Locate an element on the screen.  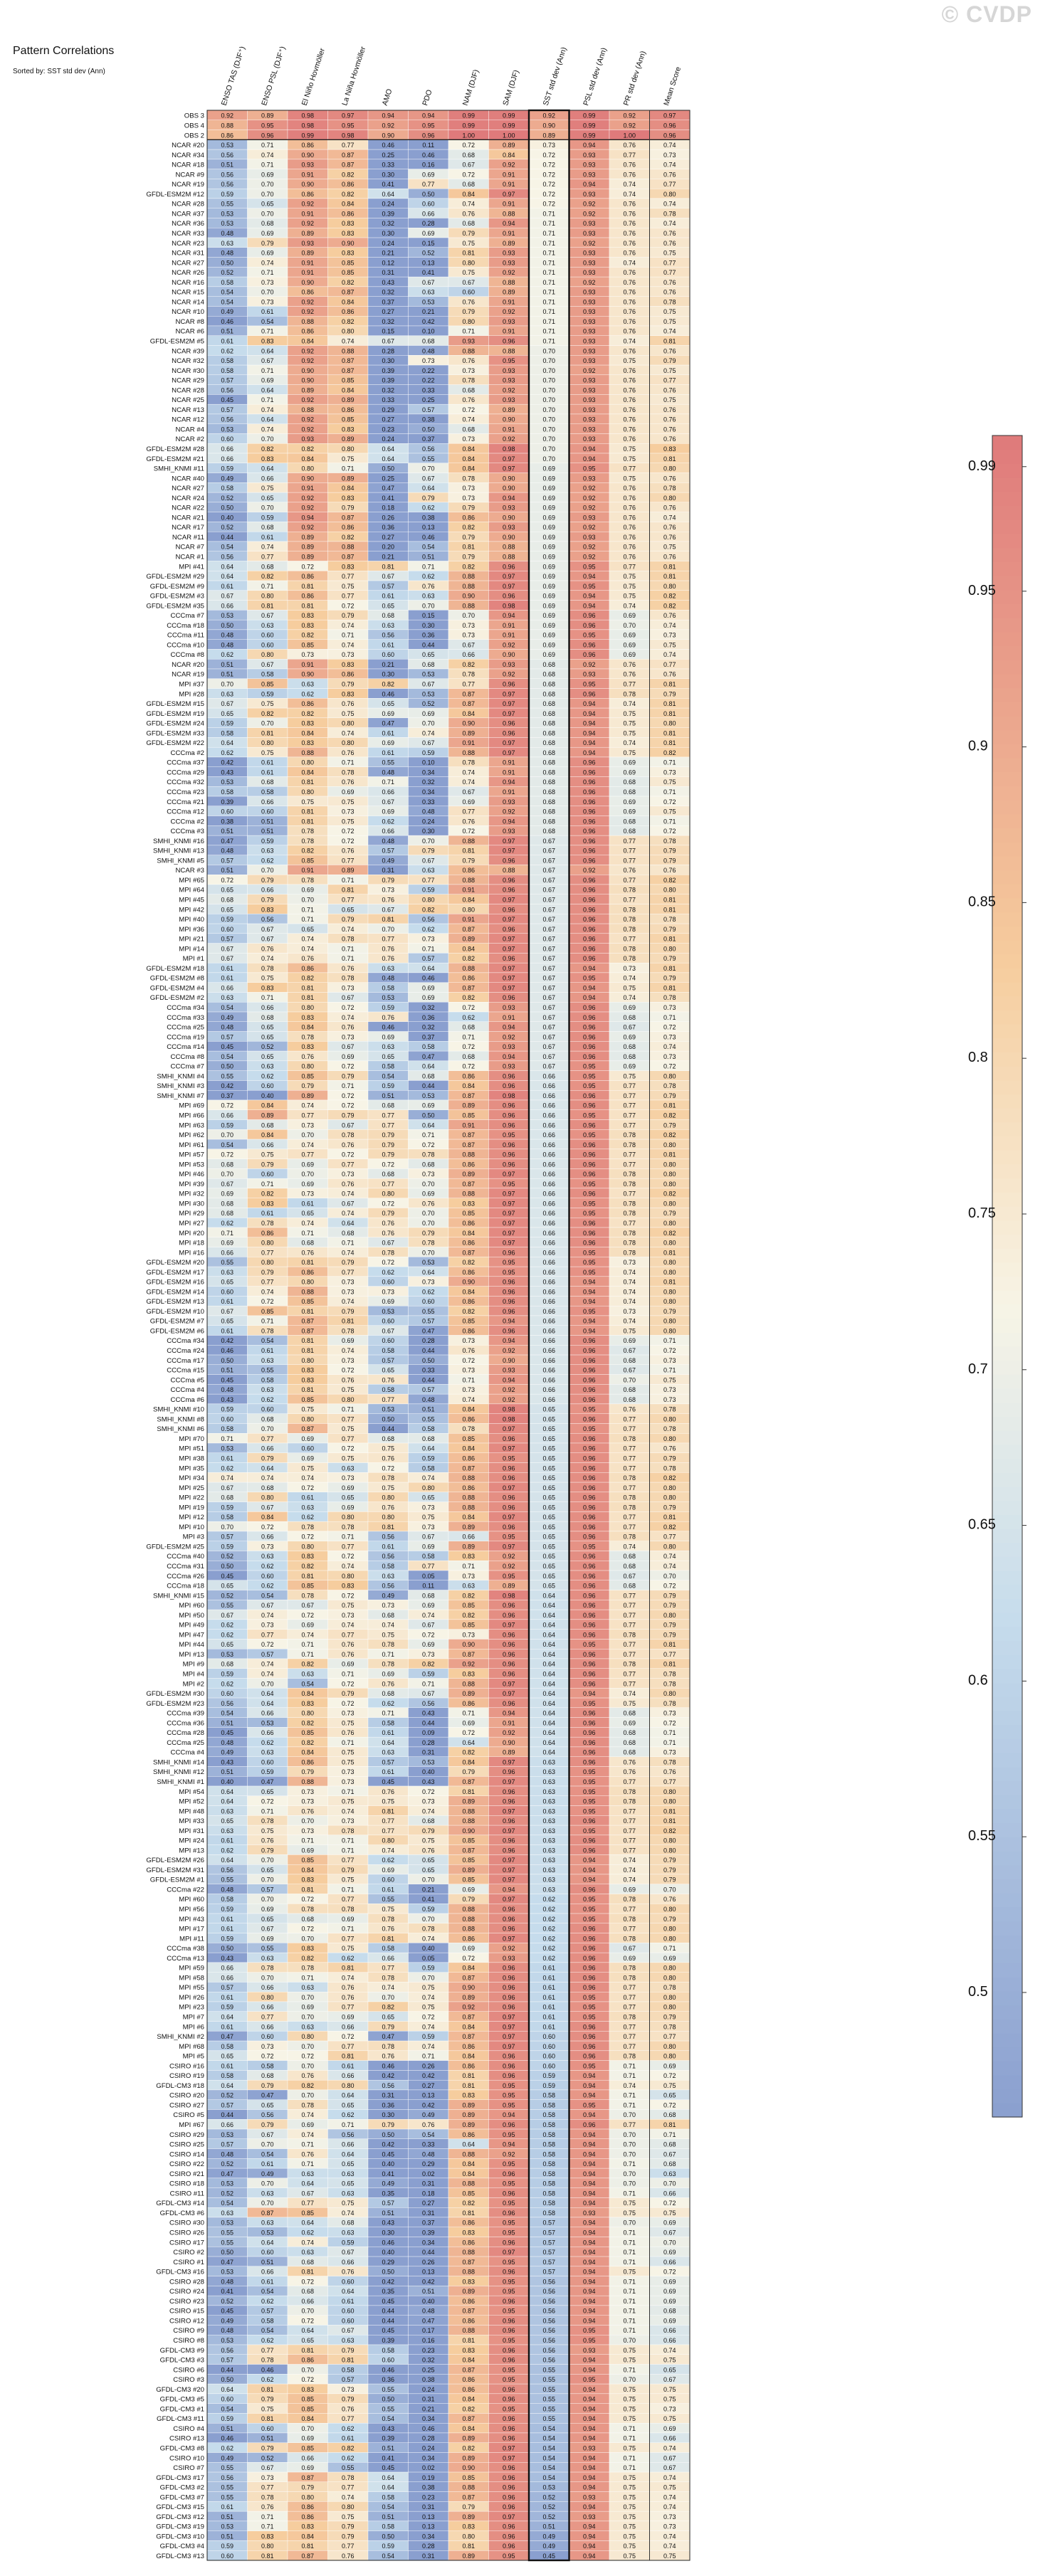
cell-value: 0.48 is located at coordinates (227, 852).